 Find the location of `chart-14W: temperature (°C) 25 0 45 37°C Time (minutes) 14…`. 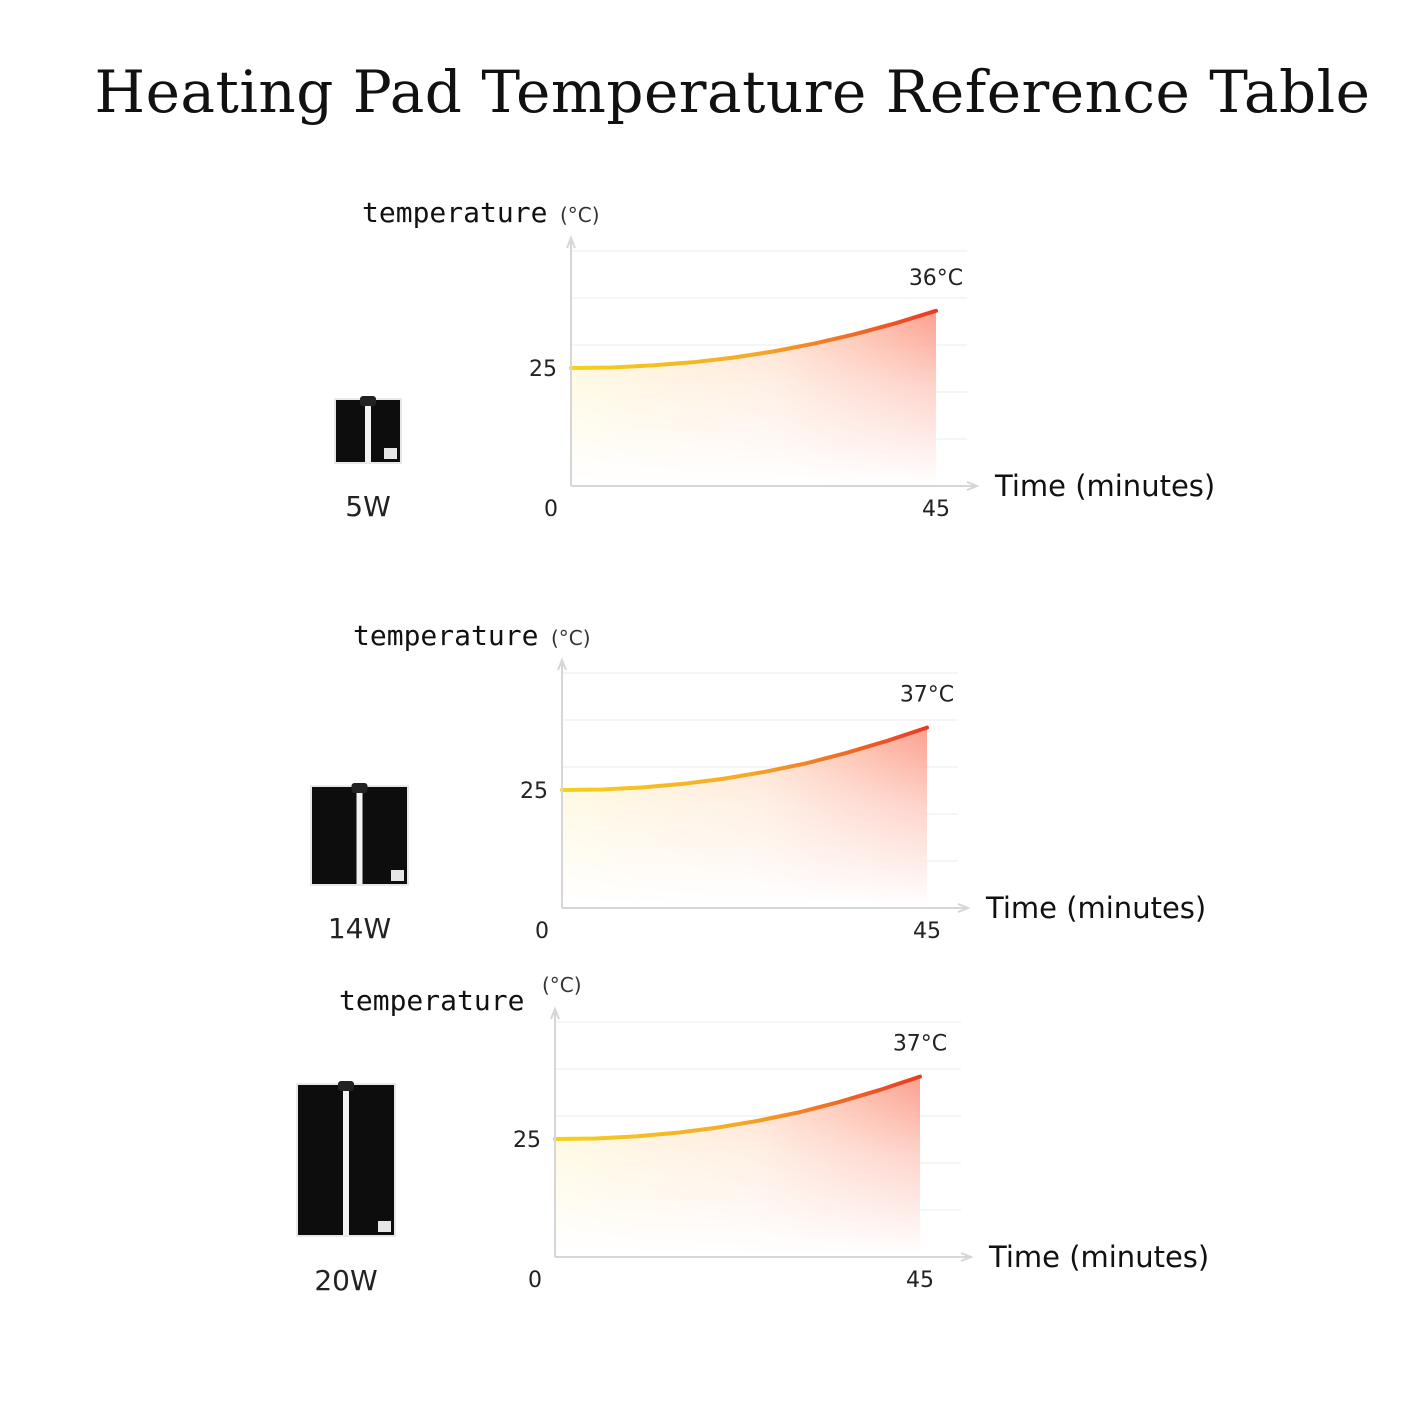

chart-14W: temperature (°C) 25 0 45 37°C Time (minutes) 14… is located at coordinates (758, 782).